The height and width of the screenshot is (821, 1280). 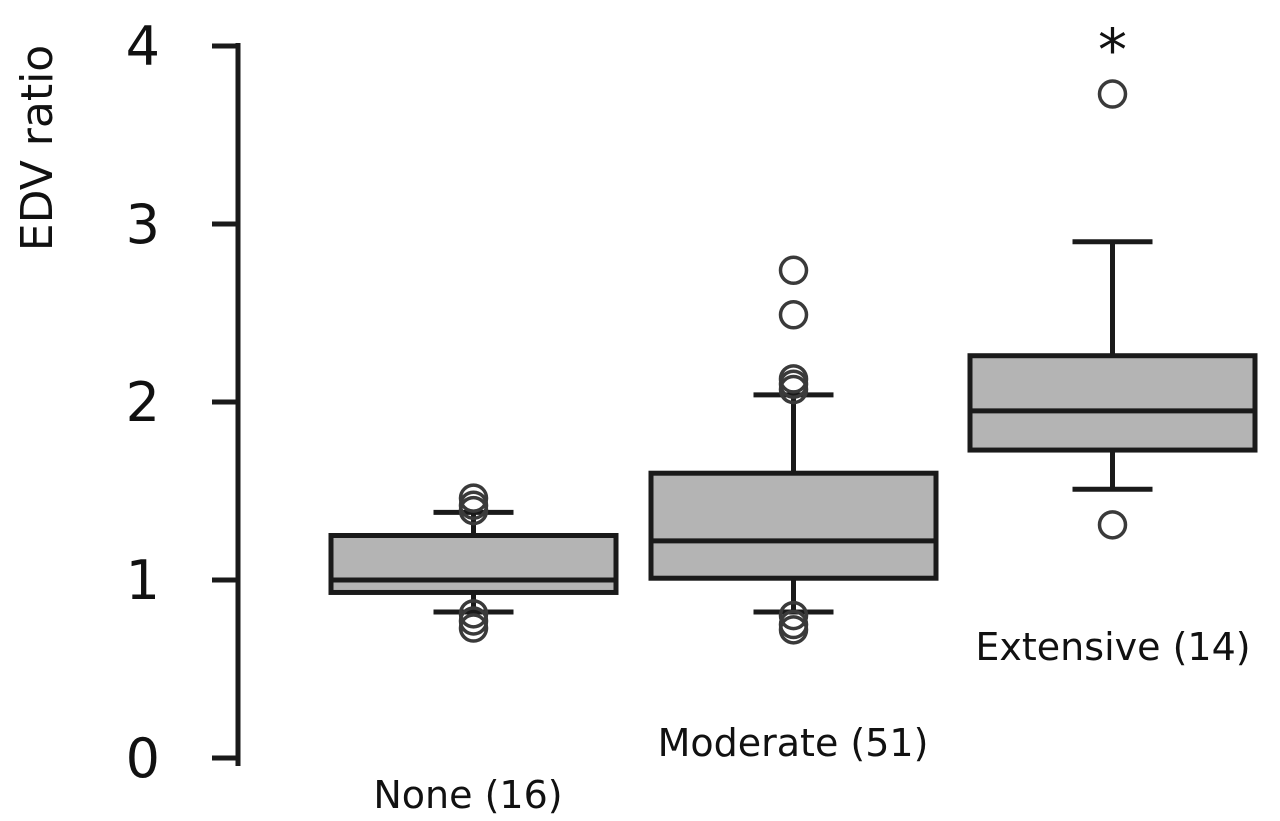 I want to click on y-tick-label: 2, so click(x=143, y=402).